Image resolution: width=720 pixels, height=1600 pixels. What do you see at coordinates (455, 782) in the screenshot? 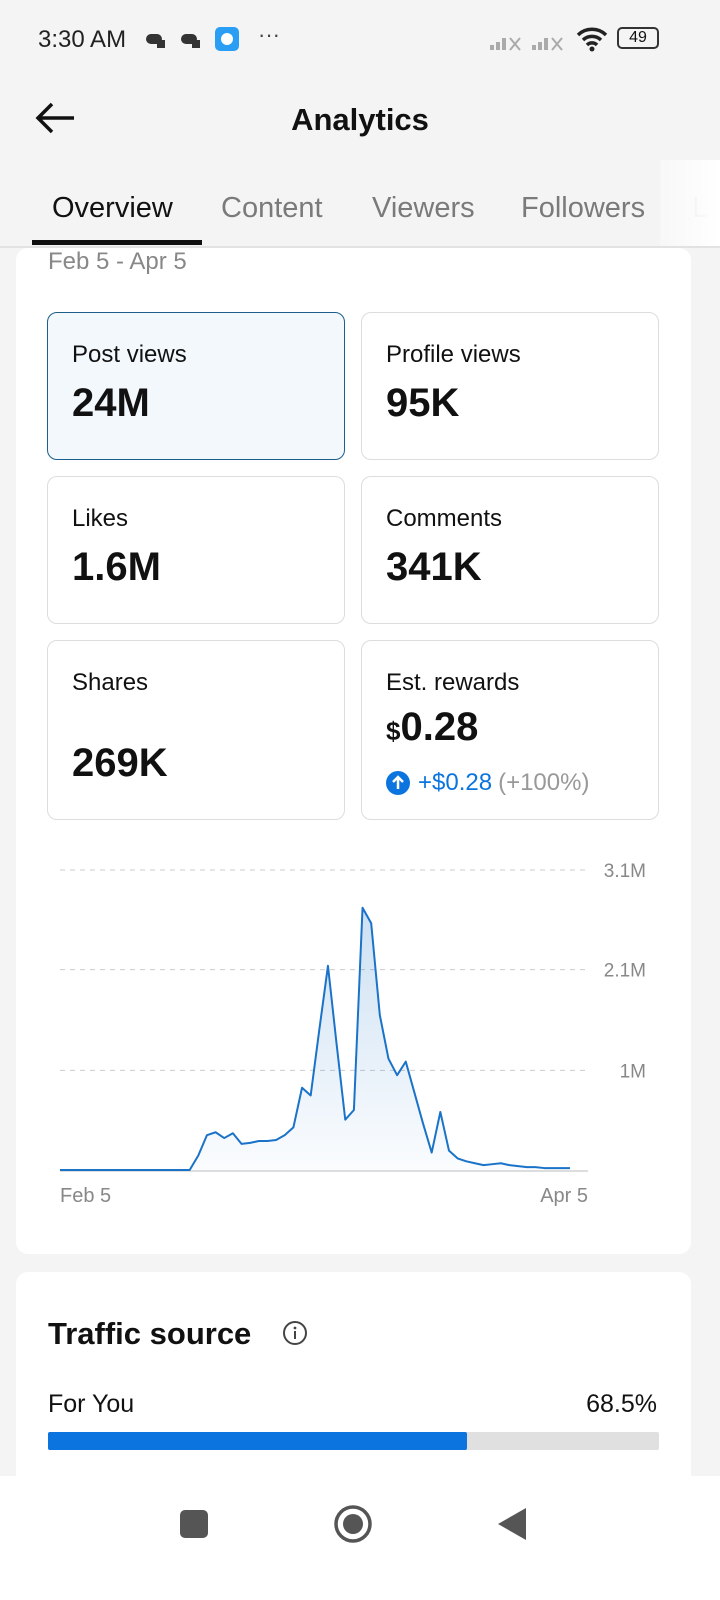
I see `change-amount: +$0.28` at bounding box center [455, 782].